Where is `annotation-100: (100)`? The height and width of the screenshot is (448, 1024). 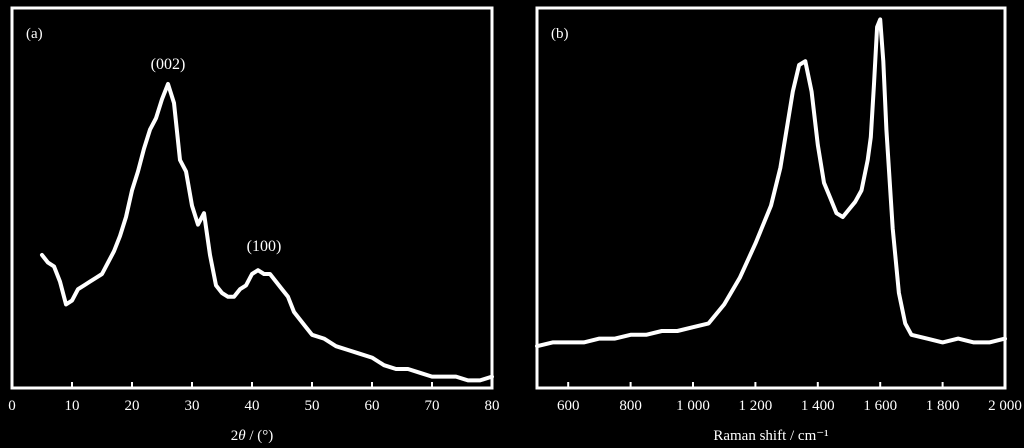 annotation-100: (100) is located at coordinates (264, 246).